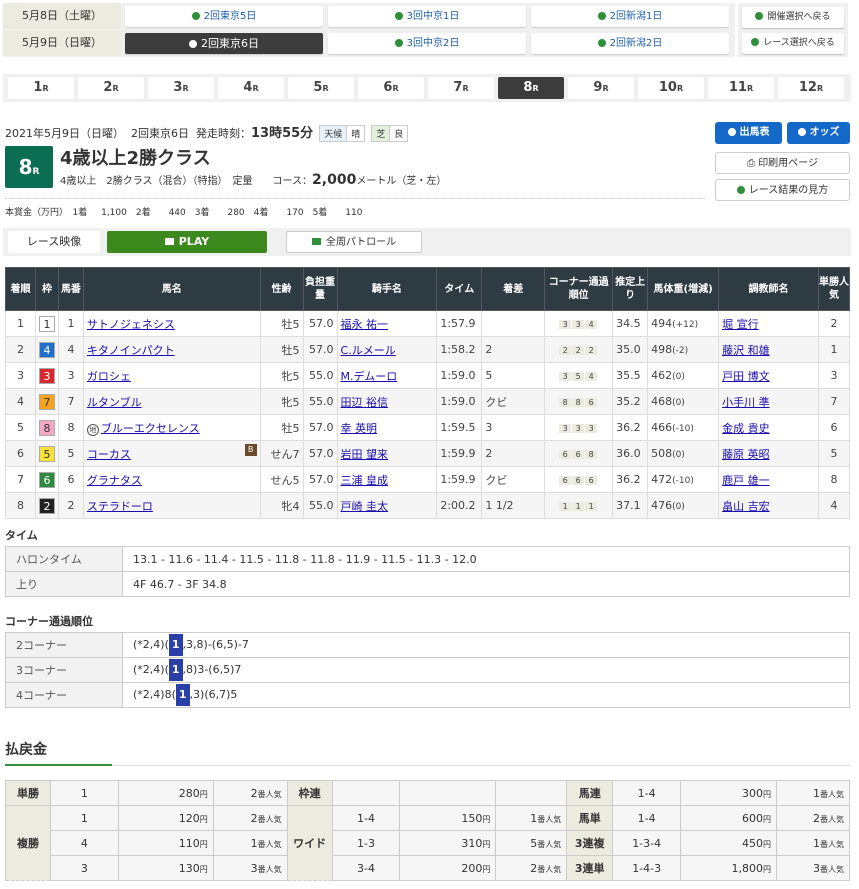 This screenshot has width=859, height=889. Describe the element at coordinates (746, 506) in the screenshot. I see `trainer-link: 畠山 吉宏` at that location.